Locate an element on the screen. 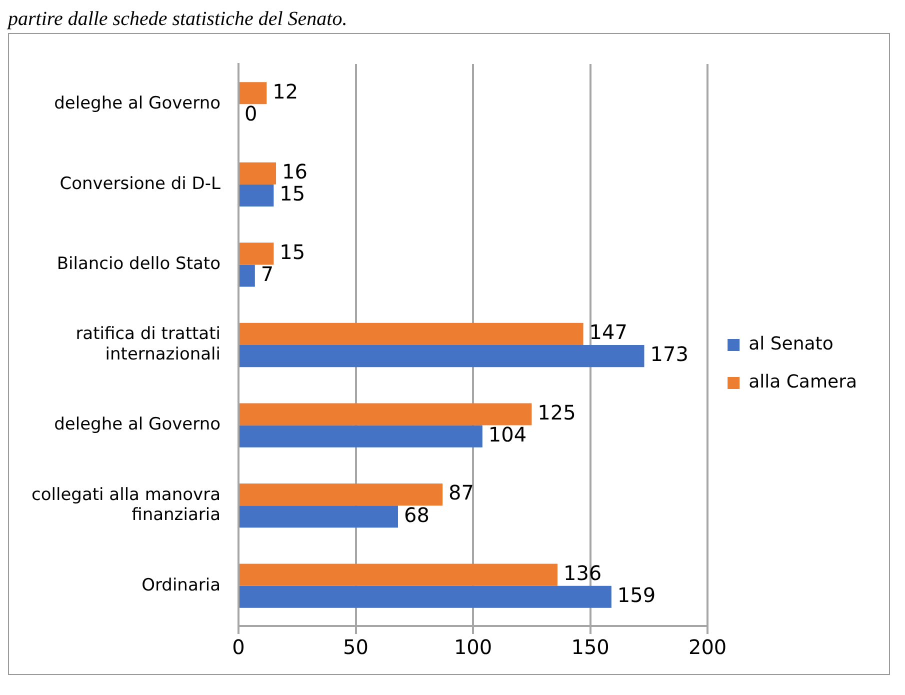 The width and height of the screenshot is (905, 695). data-label: 104 is located at coordinates (507, 434).